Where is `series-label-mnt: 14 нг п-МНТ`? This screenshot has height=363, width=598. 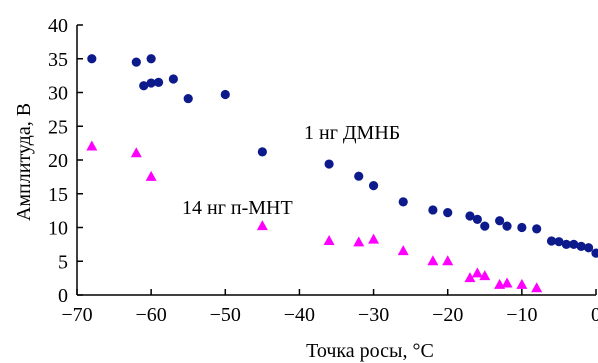 series-label-mnt: 14 нг п-МНТ is located at coordinates (237, 208).